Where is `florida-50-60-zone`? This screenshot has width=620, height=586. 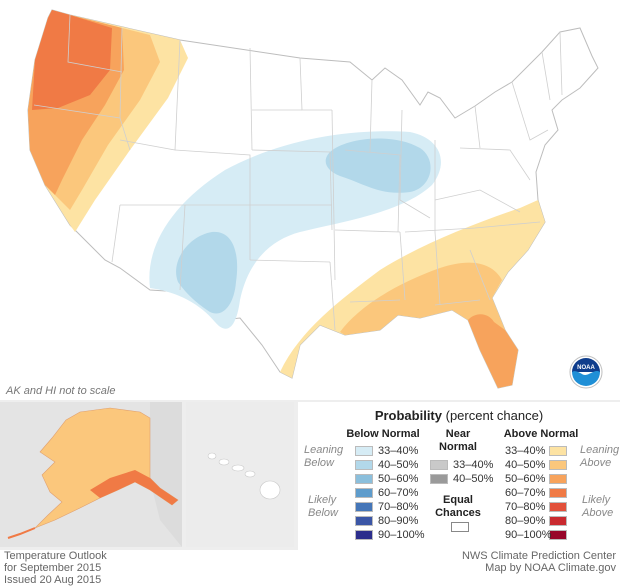
florida-50-60-zone is located at coordinates (493, 351).